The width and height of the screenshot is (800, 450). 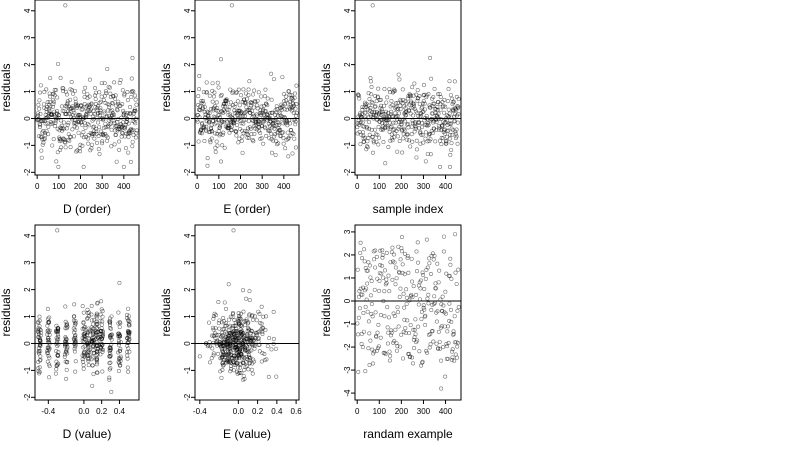 I want to click on plot-frame, so click(x=408, y=312).